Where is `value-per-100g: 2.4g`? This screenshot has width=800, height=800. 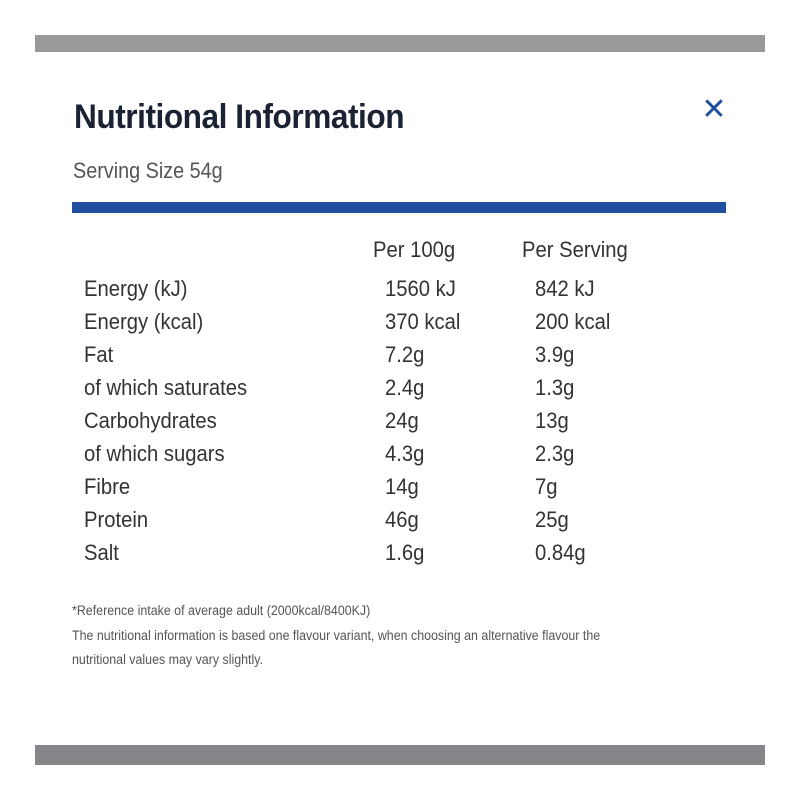
value-per-100g: 2.4g is located at coordinates (405, 387).